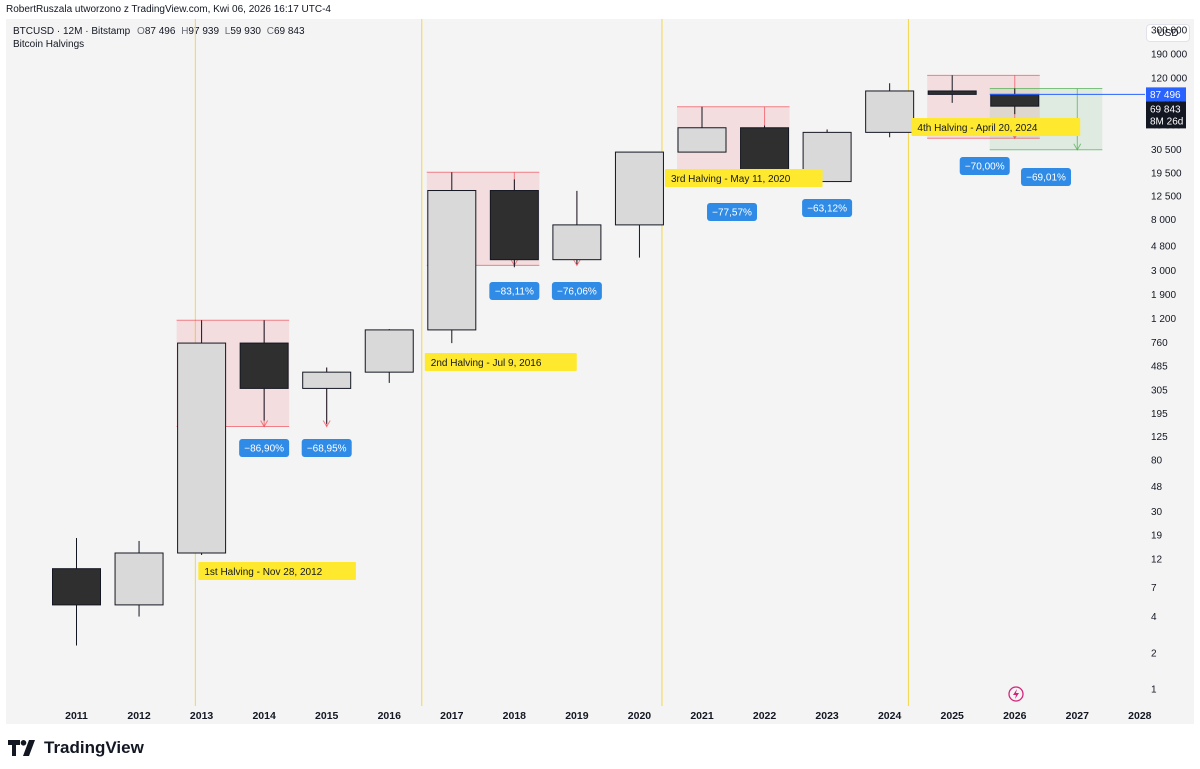  I want to click on y-tick-label: 125, so click(1159, 437).